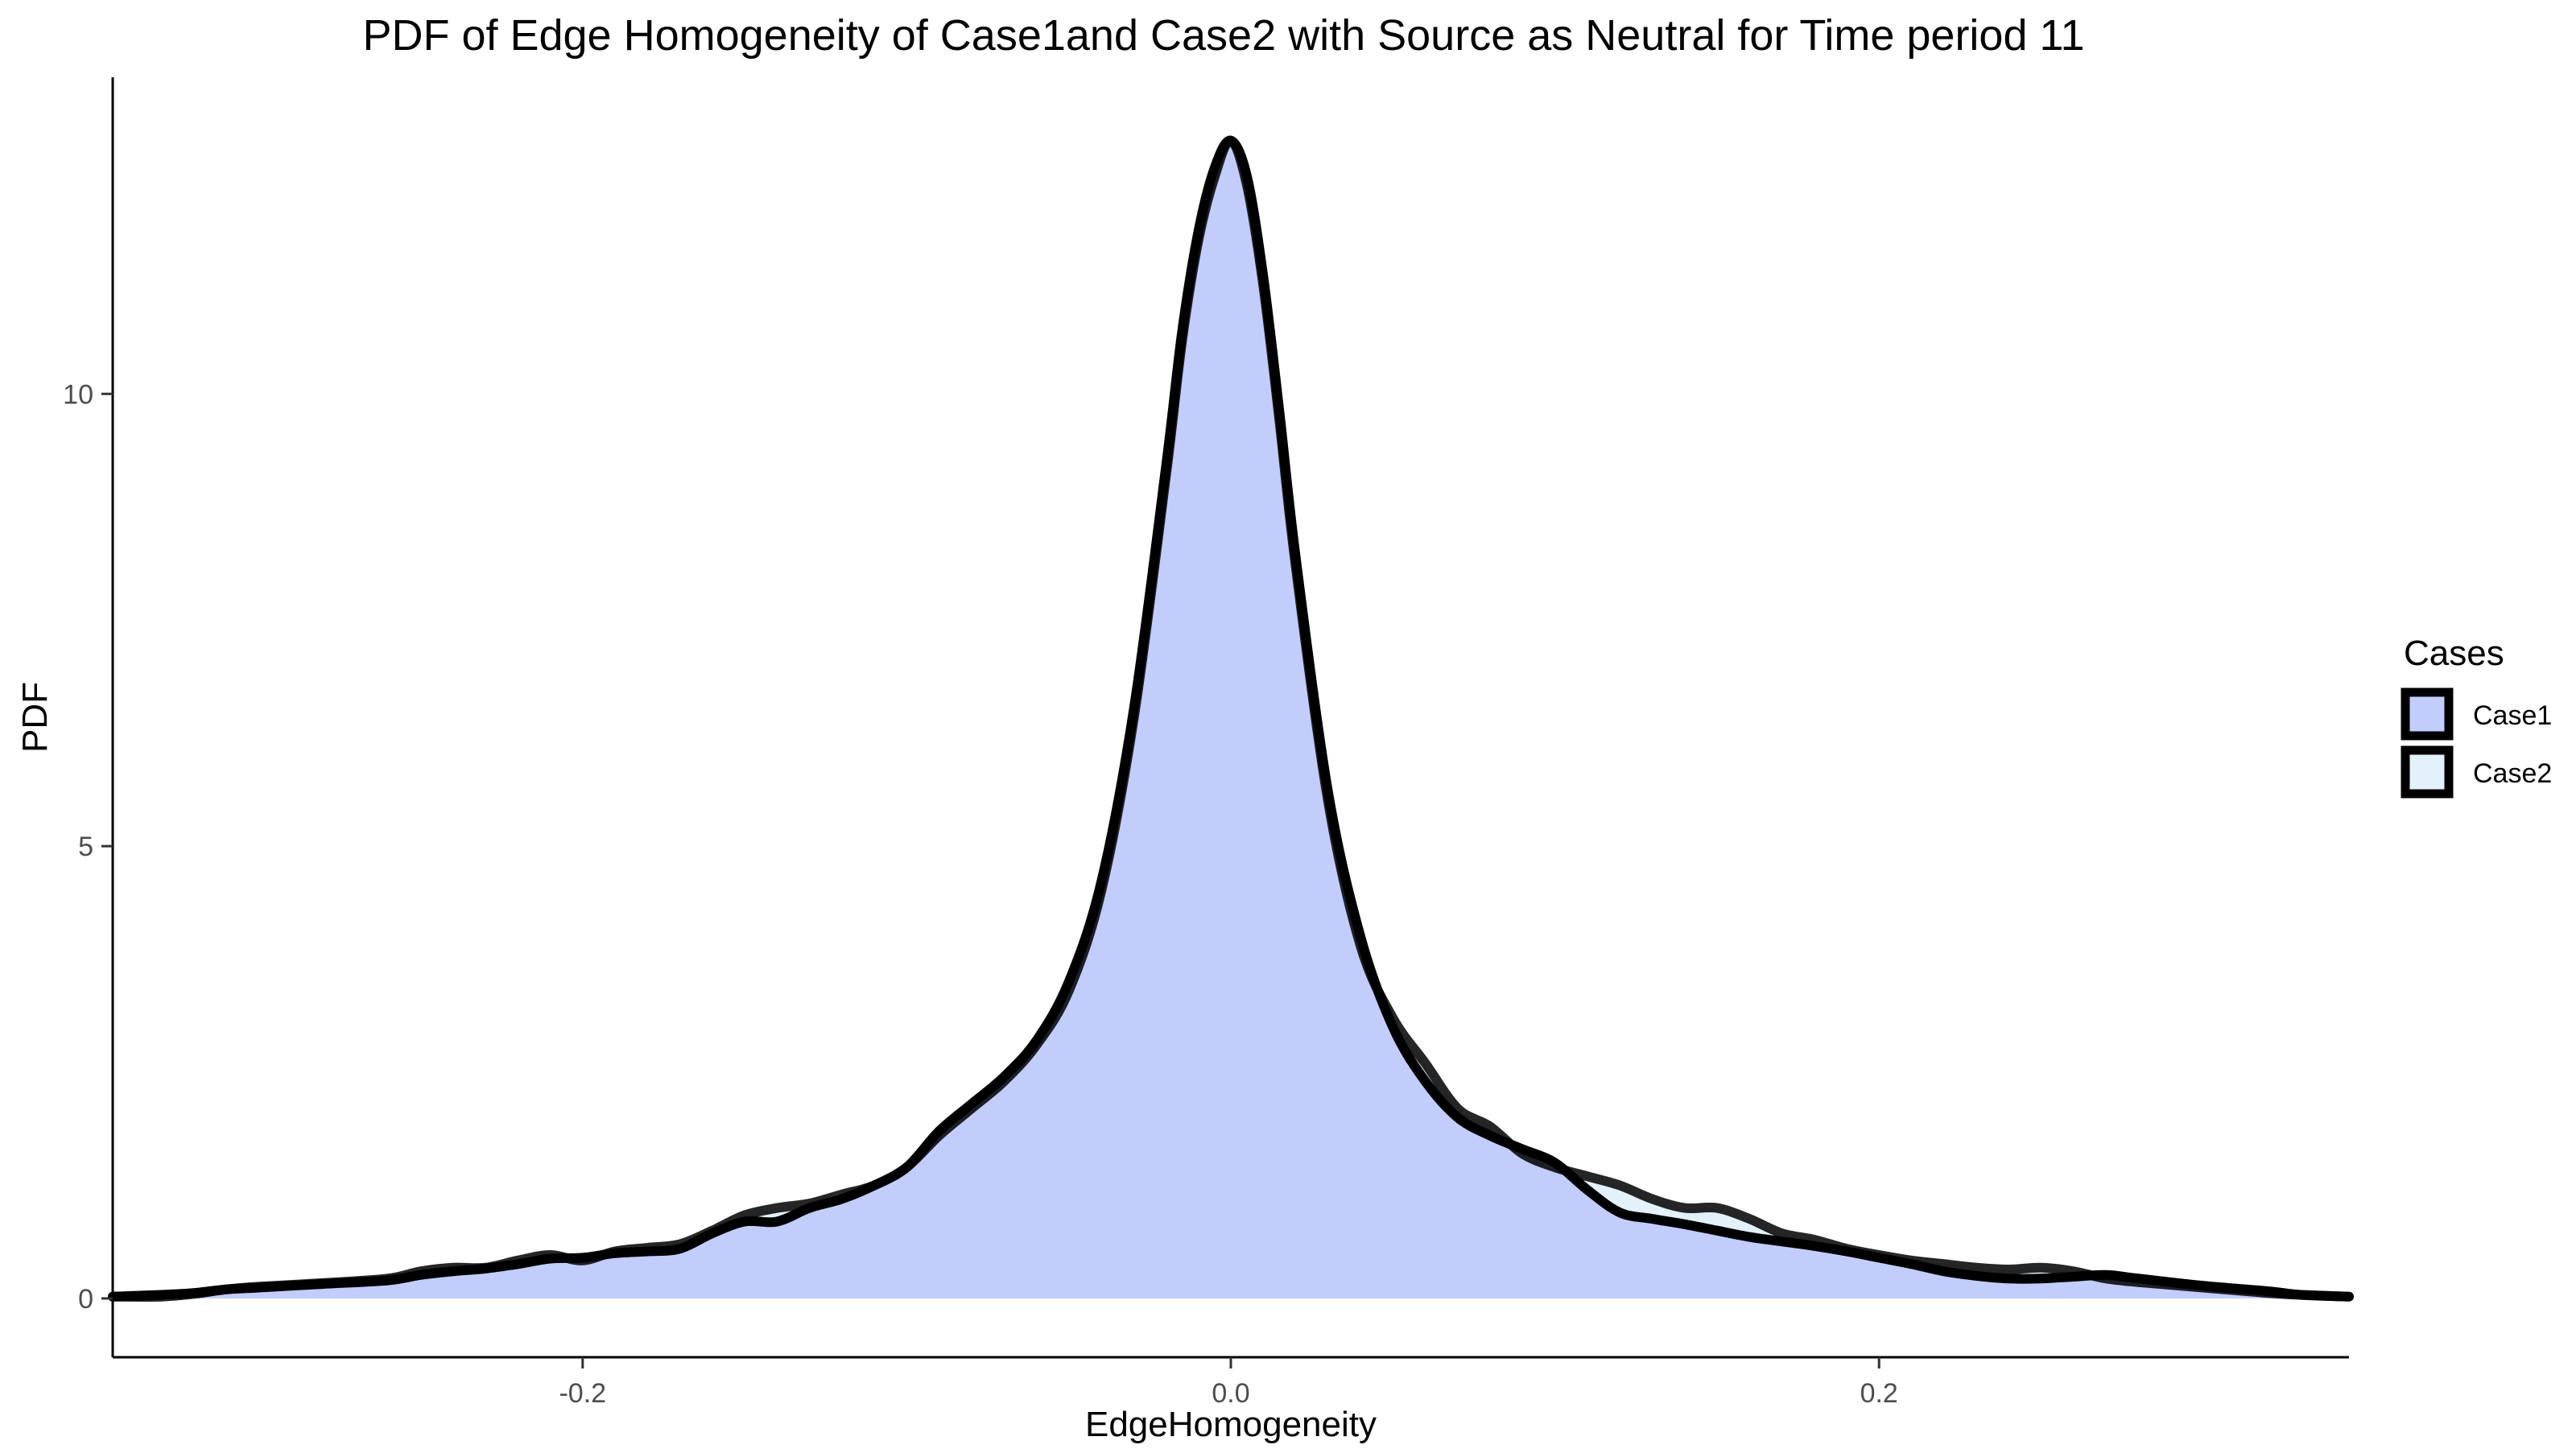 This screenshot has width=2576, height=1449. I want to click on legend-label-case2: Case2, so click(2512, 773).